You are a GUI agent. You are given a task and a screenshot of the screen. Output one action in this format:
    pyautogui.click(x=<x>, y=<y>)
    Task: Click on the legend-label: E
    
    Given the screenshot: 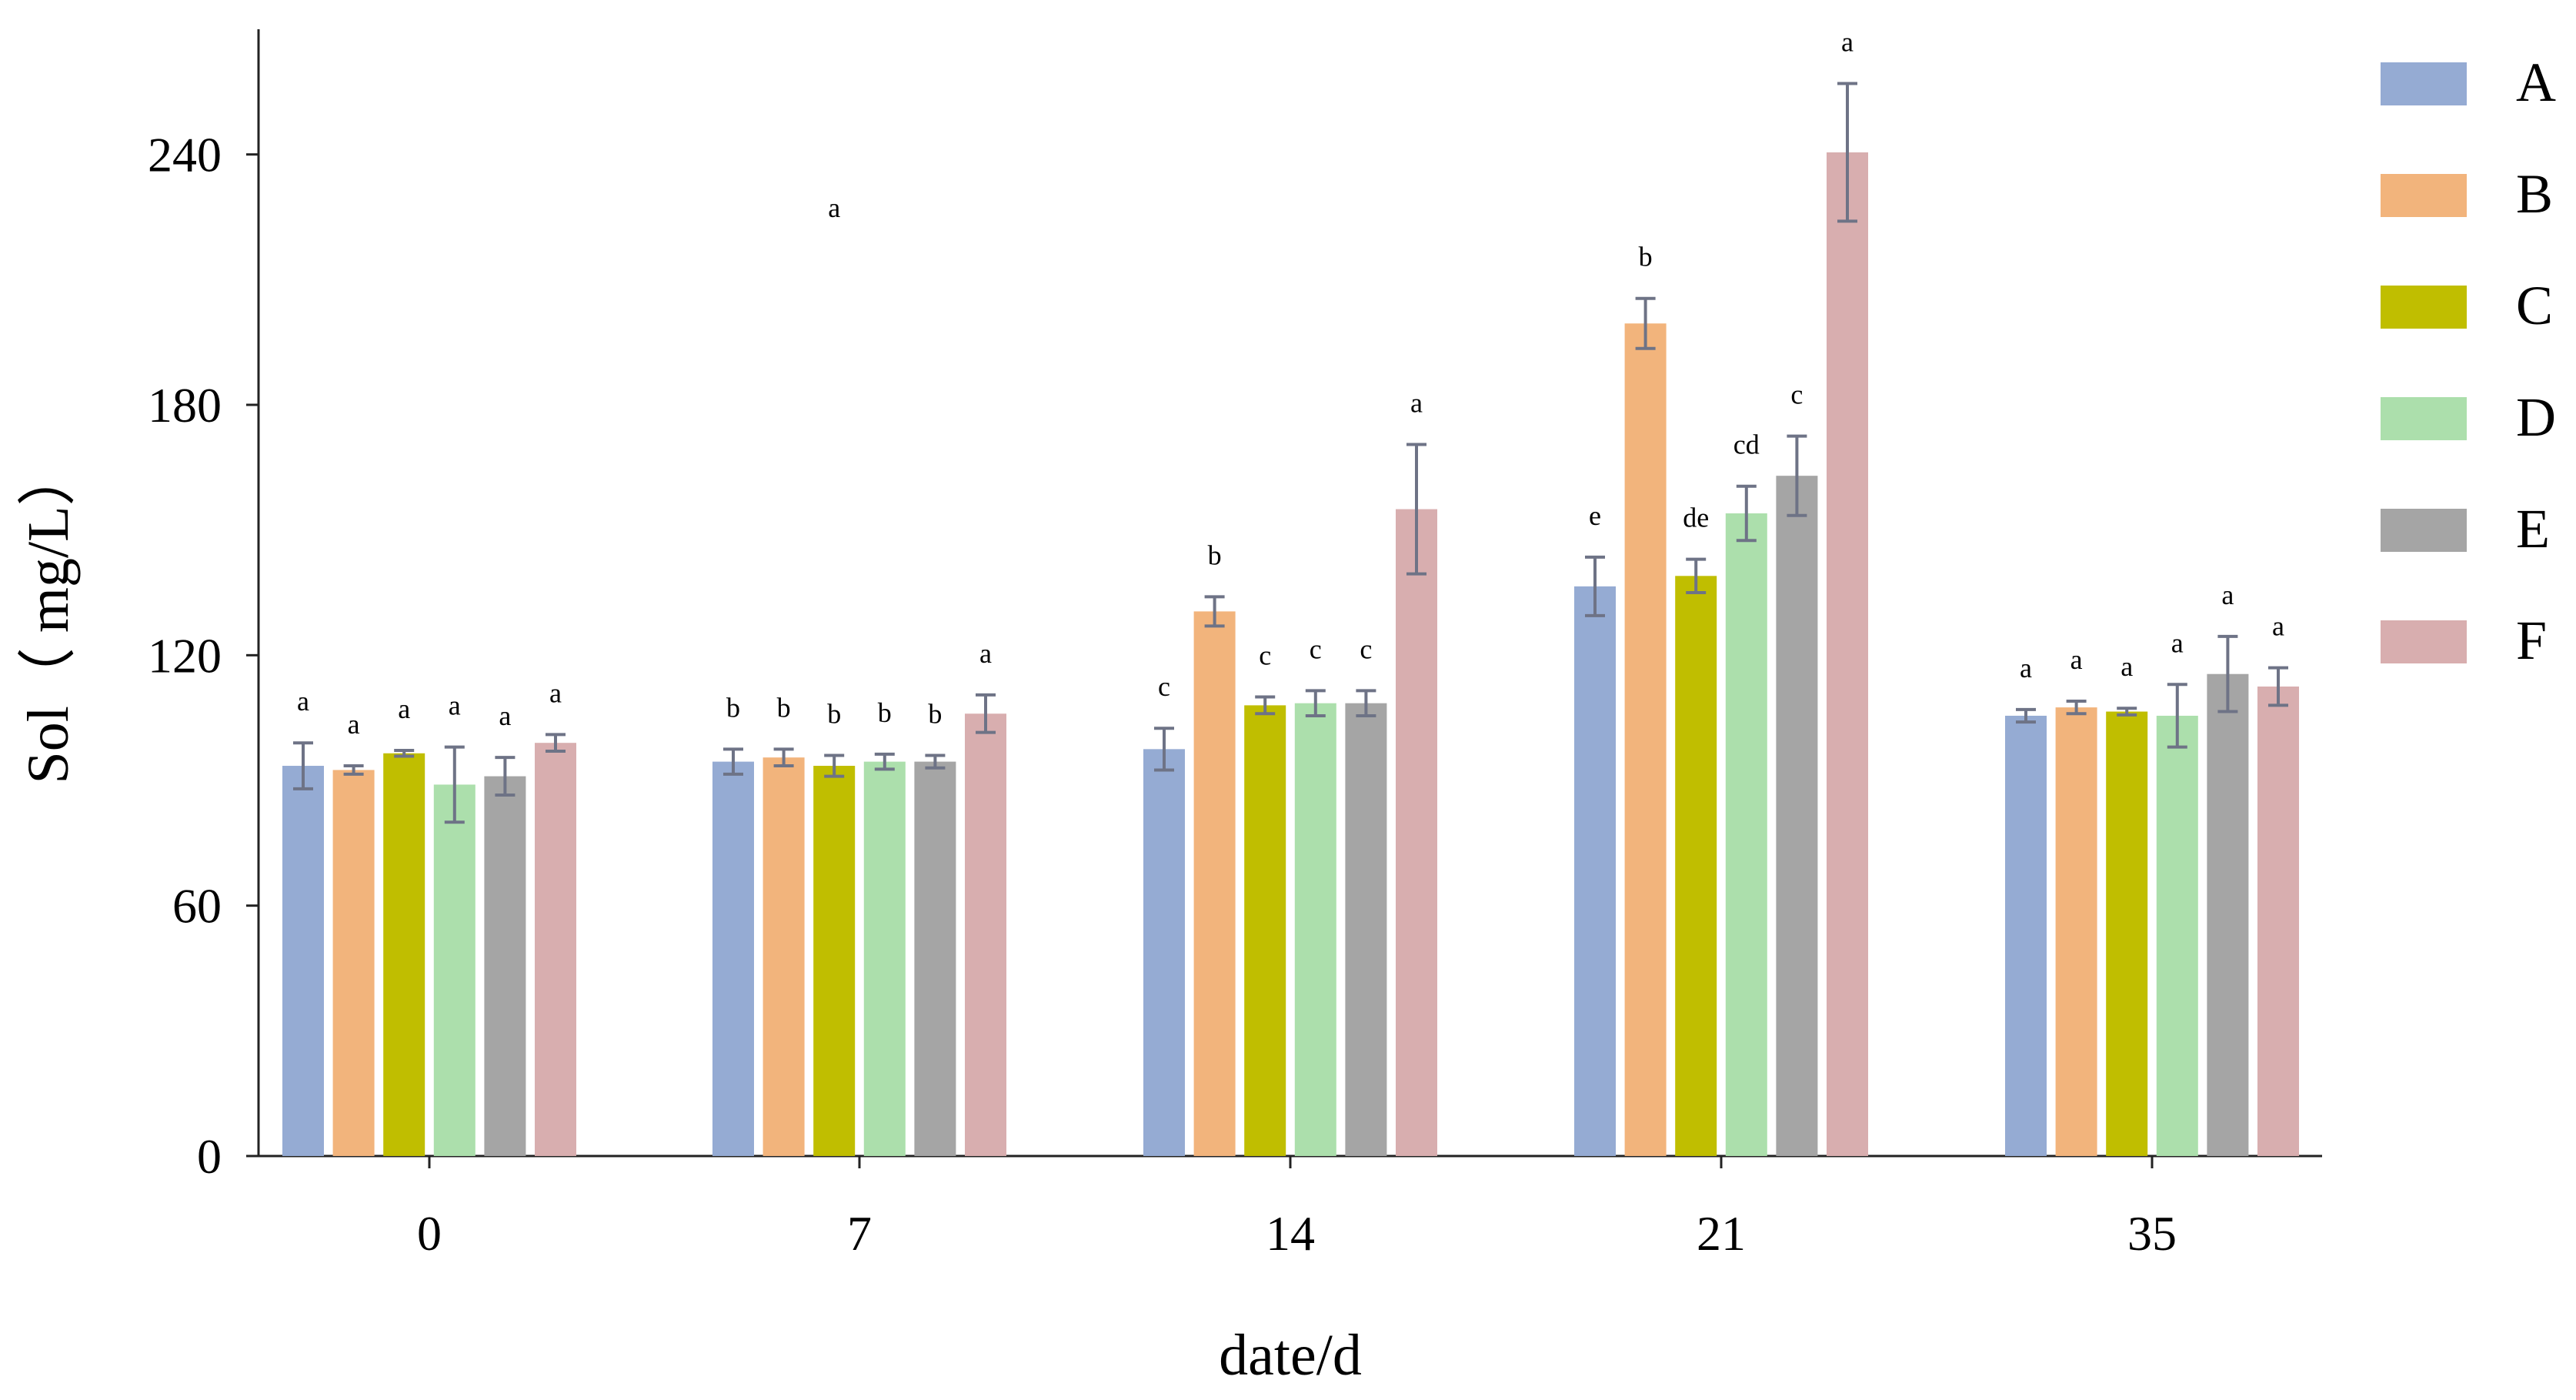 What is the action you would take?
    pyautogui.click(x=2533, y=529)
    